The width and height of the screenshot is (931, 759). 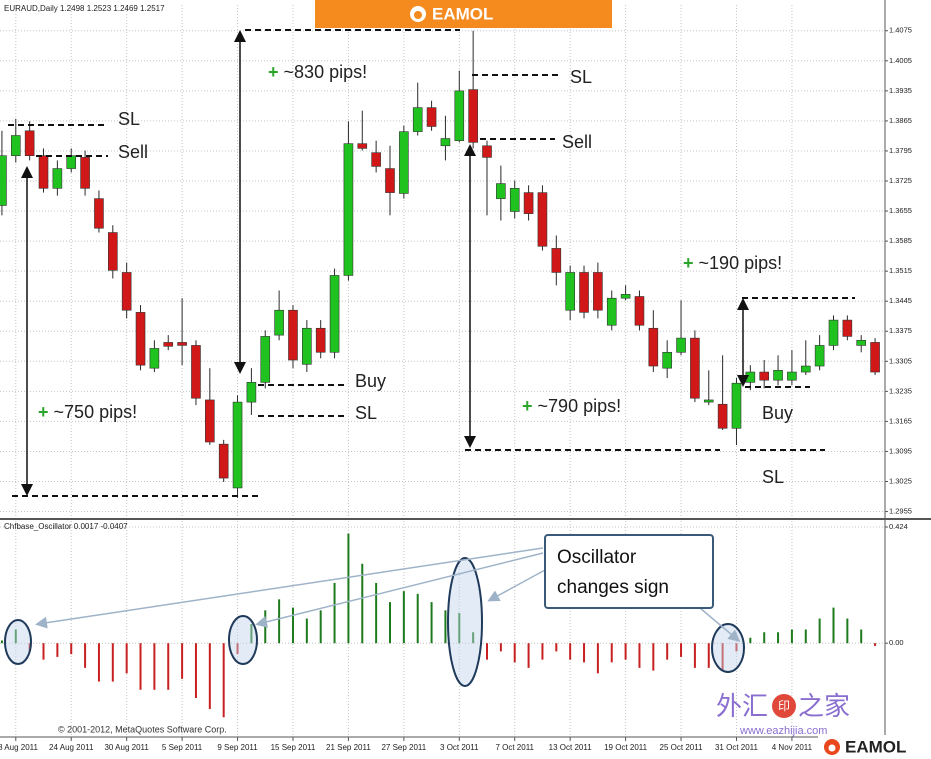 What do you see at coordinates (896, 642) in the screenshot?
I see `y-tick-label: 0.00` at bounding box center [896, 642].